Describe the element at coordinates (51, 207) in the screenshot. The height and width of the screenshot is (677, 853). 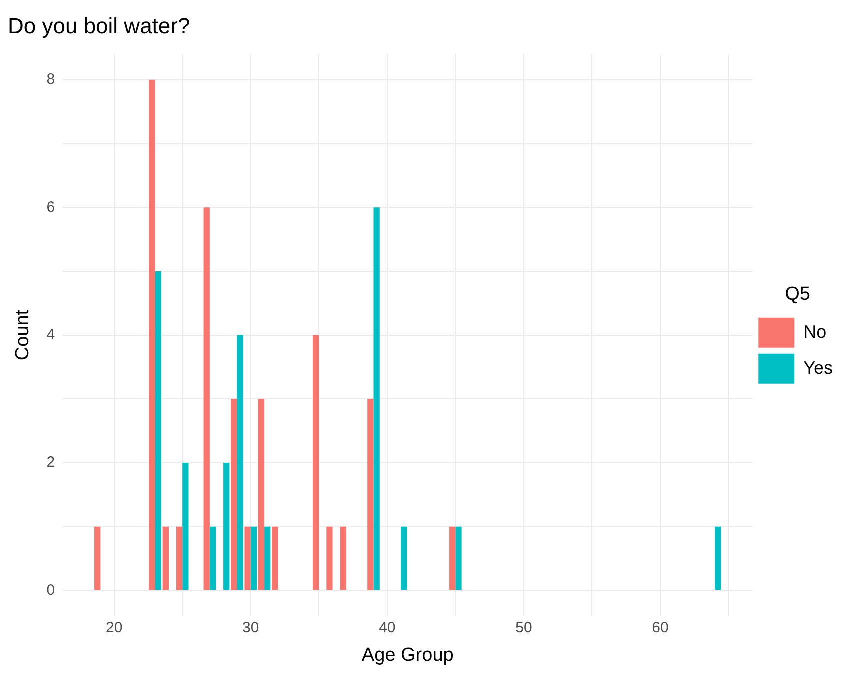
I see `y-tick-label: 6` at that location.